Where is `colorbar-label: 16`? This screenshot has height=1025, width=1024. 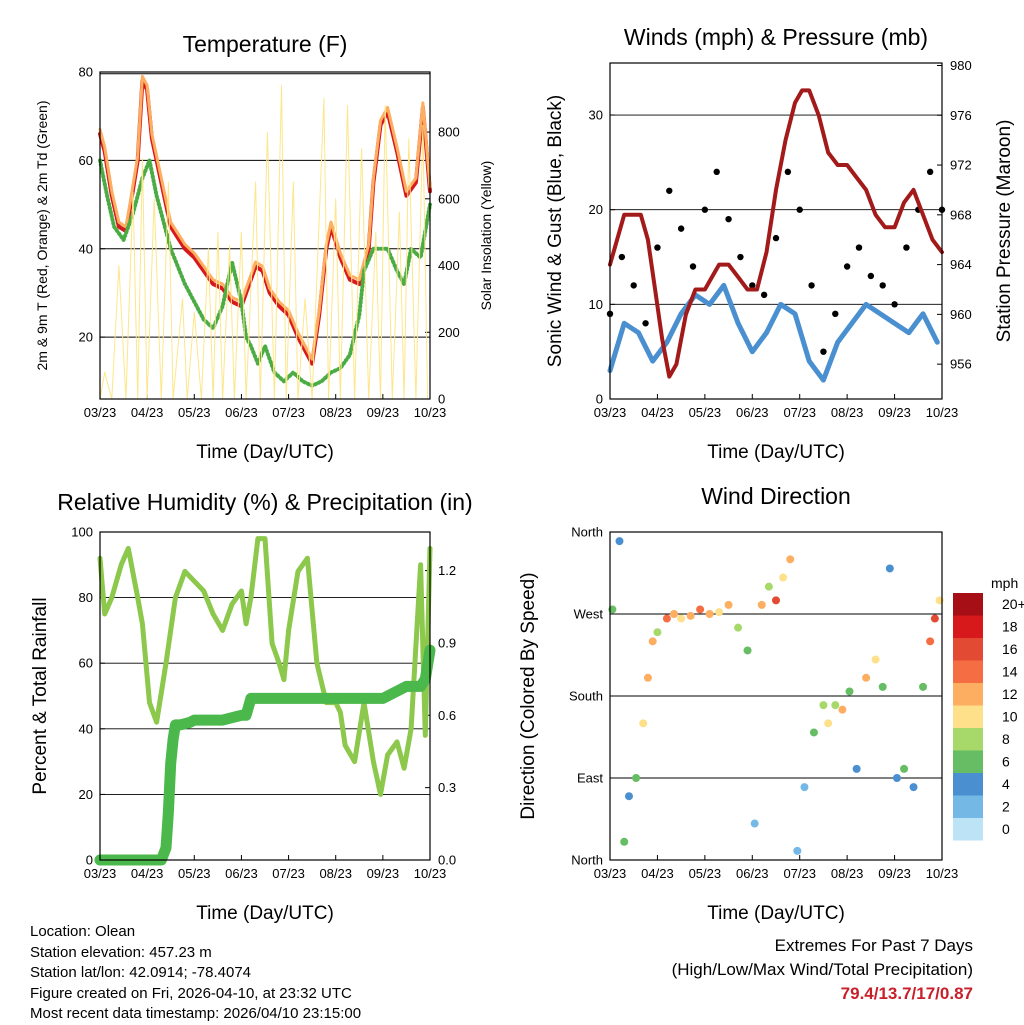
colorbar-label: 16 is located at coordinates (1010, 649).